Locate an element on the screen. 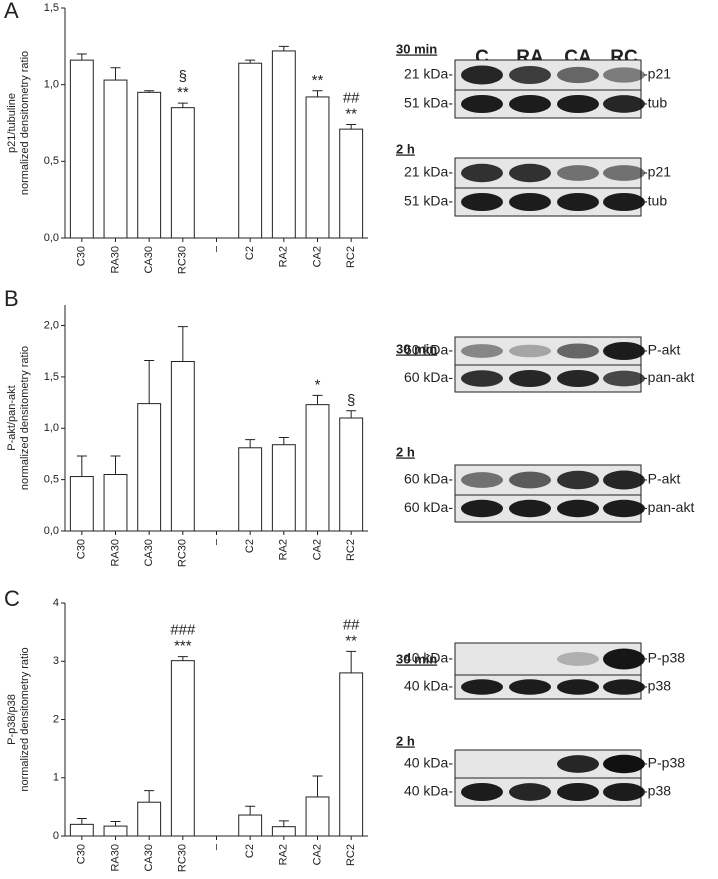 Image resolution: width=718 pixels, height=879 pixels. y-tick-label: 3 is located at coordinates (56, 661).